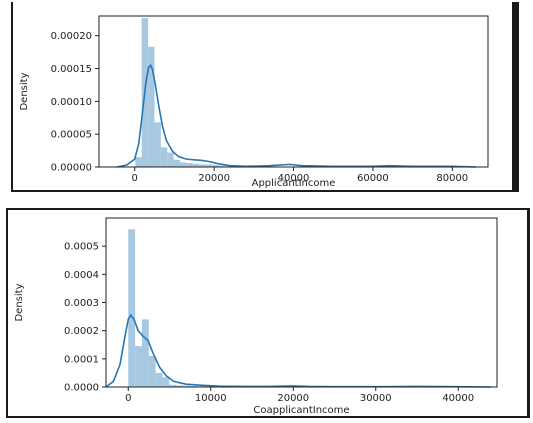 The height and width of the screenshot is (423, 533). What do you see at coordinates (71, 102) in the screenshot?
I see `y-tick-label: 0.00010` at bounding box center [71, 102].